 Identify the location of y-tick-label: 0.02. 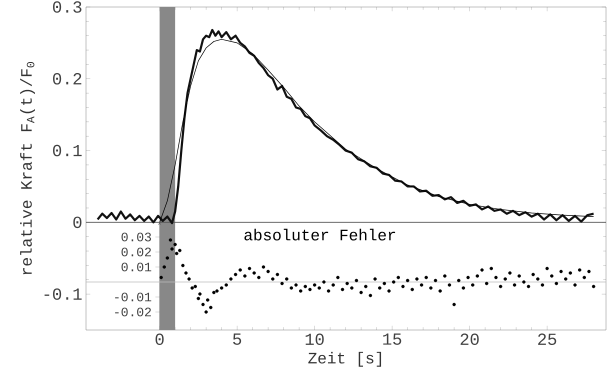
(136, 252).